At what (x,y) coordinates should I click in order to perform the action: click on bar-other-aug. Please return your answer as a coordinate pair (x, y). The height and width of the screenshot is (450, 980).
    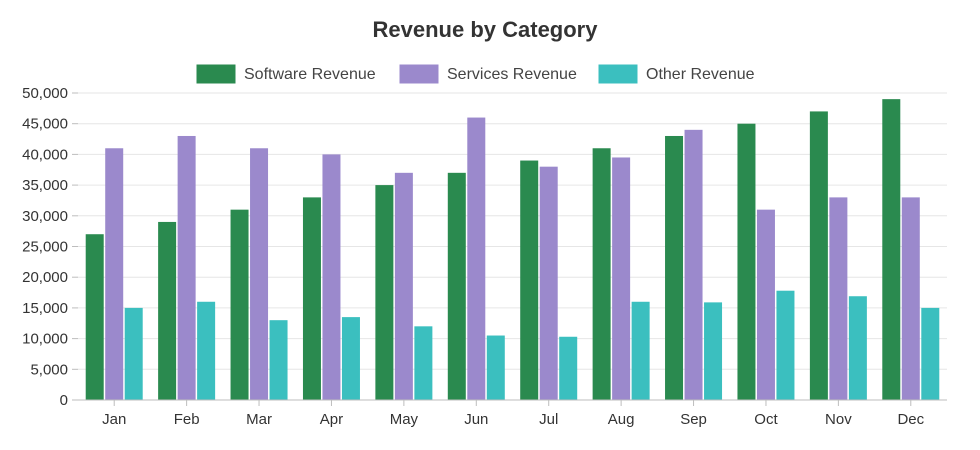
    Looking at the image, I should click on (640, 350).